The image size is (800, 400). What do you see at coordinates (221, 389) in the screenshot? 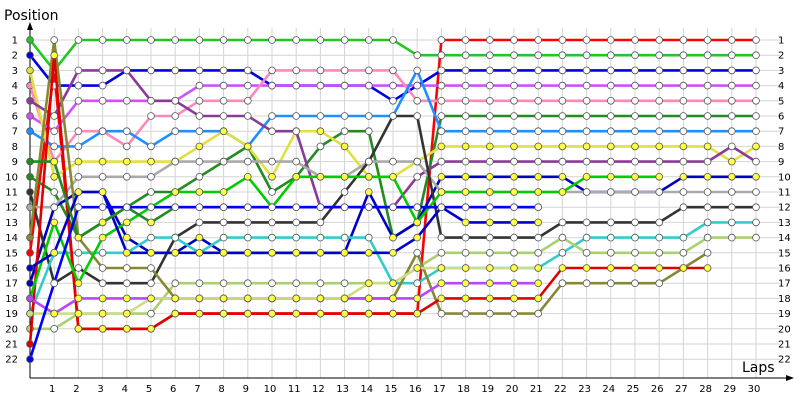
I see `x-tick-label: 8` at bounding box center [221, 389].